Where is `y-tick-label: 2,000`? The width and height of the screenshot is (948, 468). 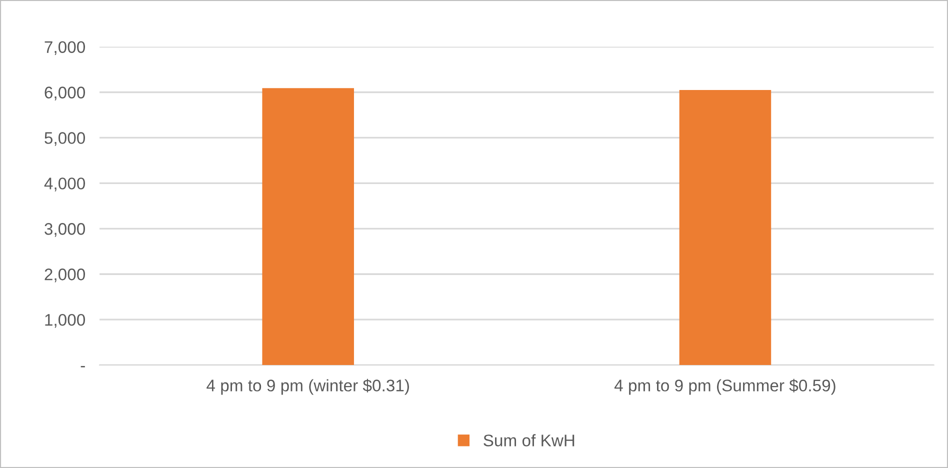
y-tick-label: 2,000 is located at coordinates (65, 275).